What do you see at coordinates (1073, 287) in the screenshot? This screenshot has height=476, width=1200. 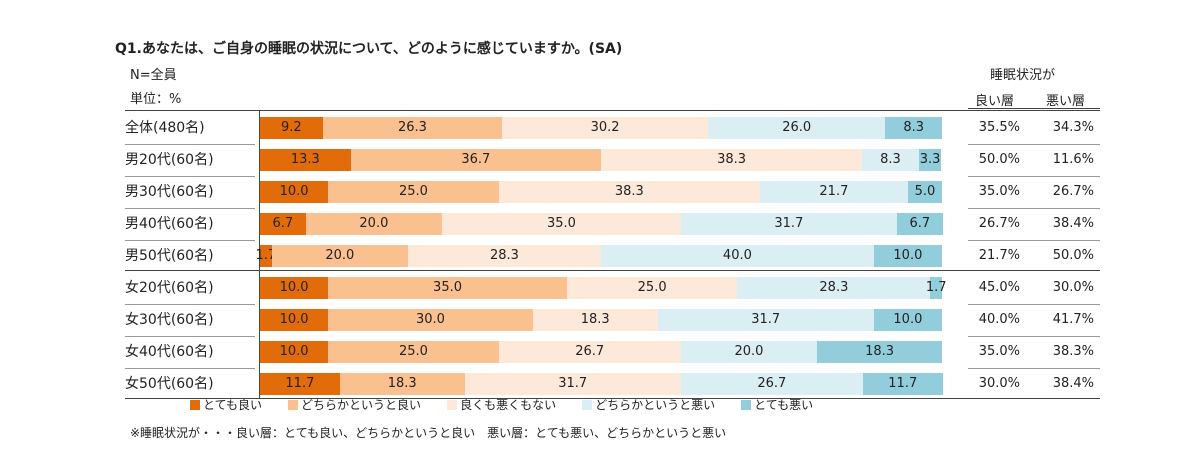 I see `bad-layer-value: 30.0%` at bounding box center [1073, 287].